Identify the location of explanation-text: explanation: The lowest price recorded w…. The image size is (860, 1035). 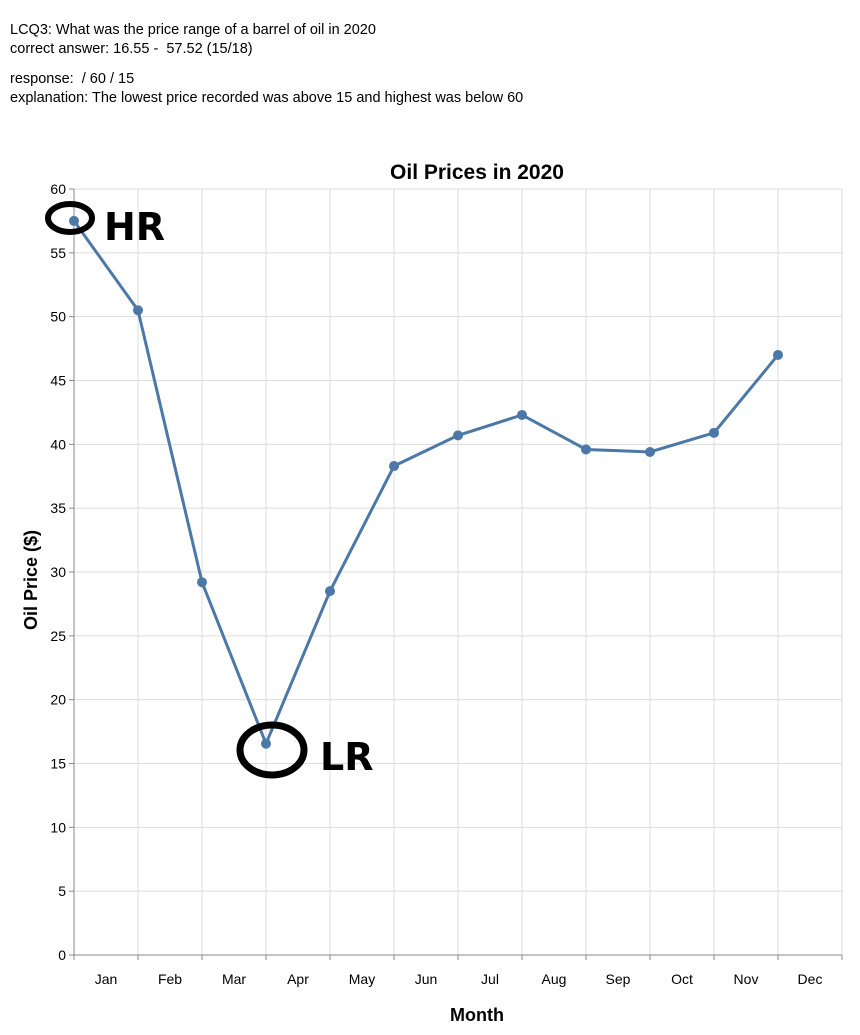
(267, 98).